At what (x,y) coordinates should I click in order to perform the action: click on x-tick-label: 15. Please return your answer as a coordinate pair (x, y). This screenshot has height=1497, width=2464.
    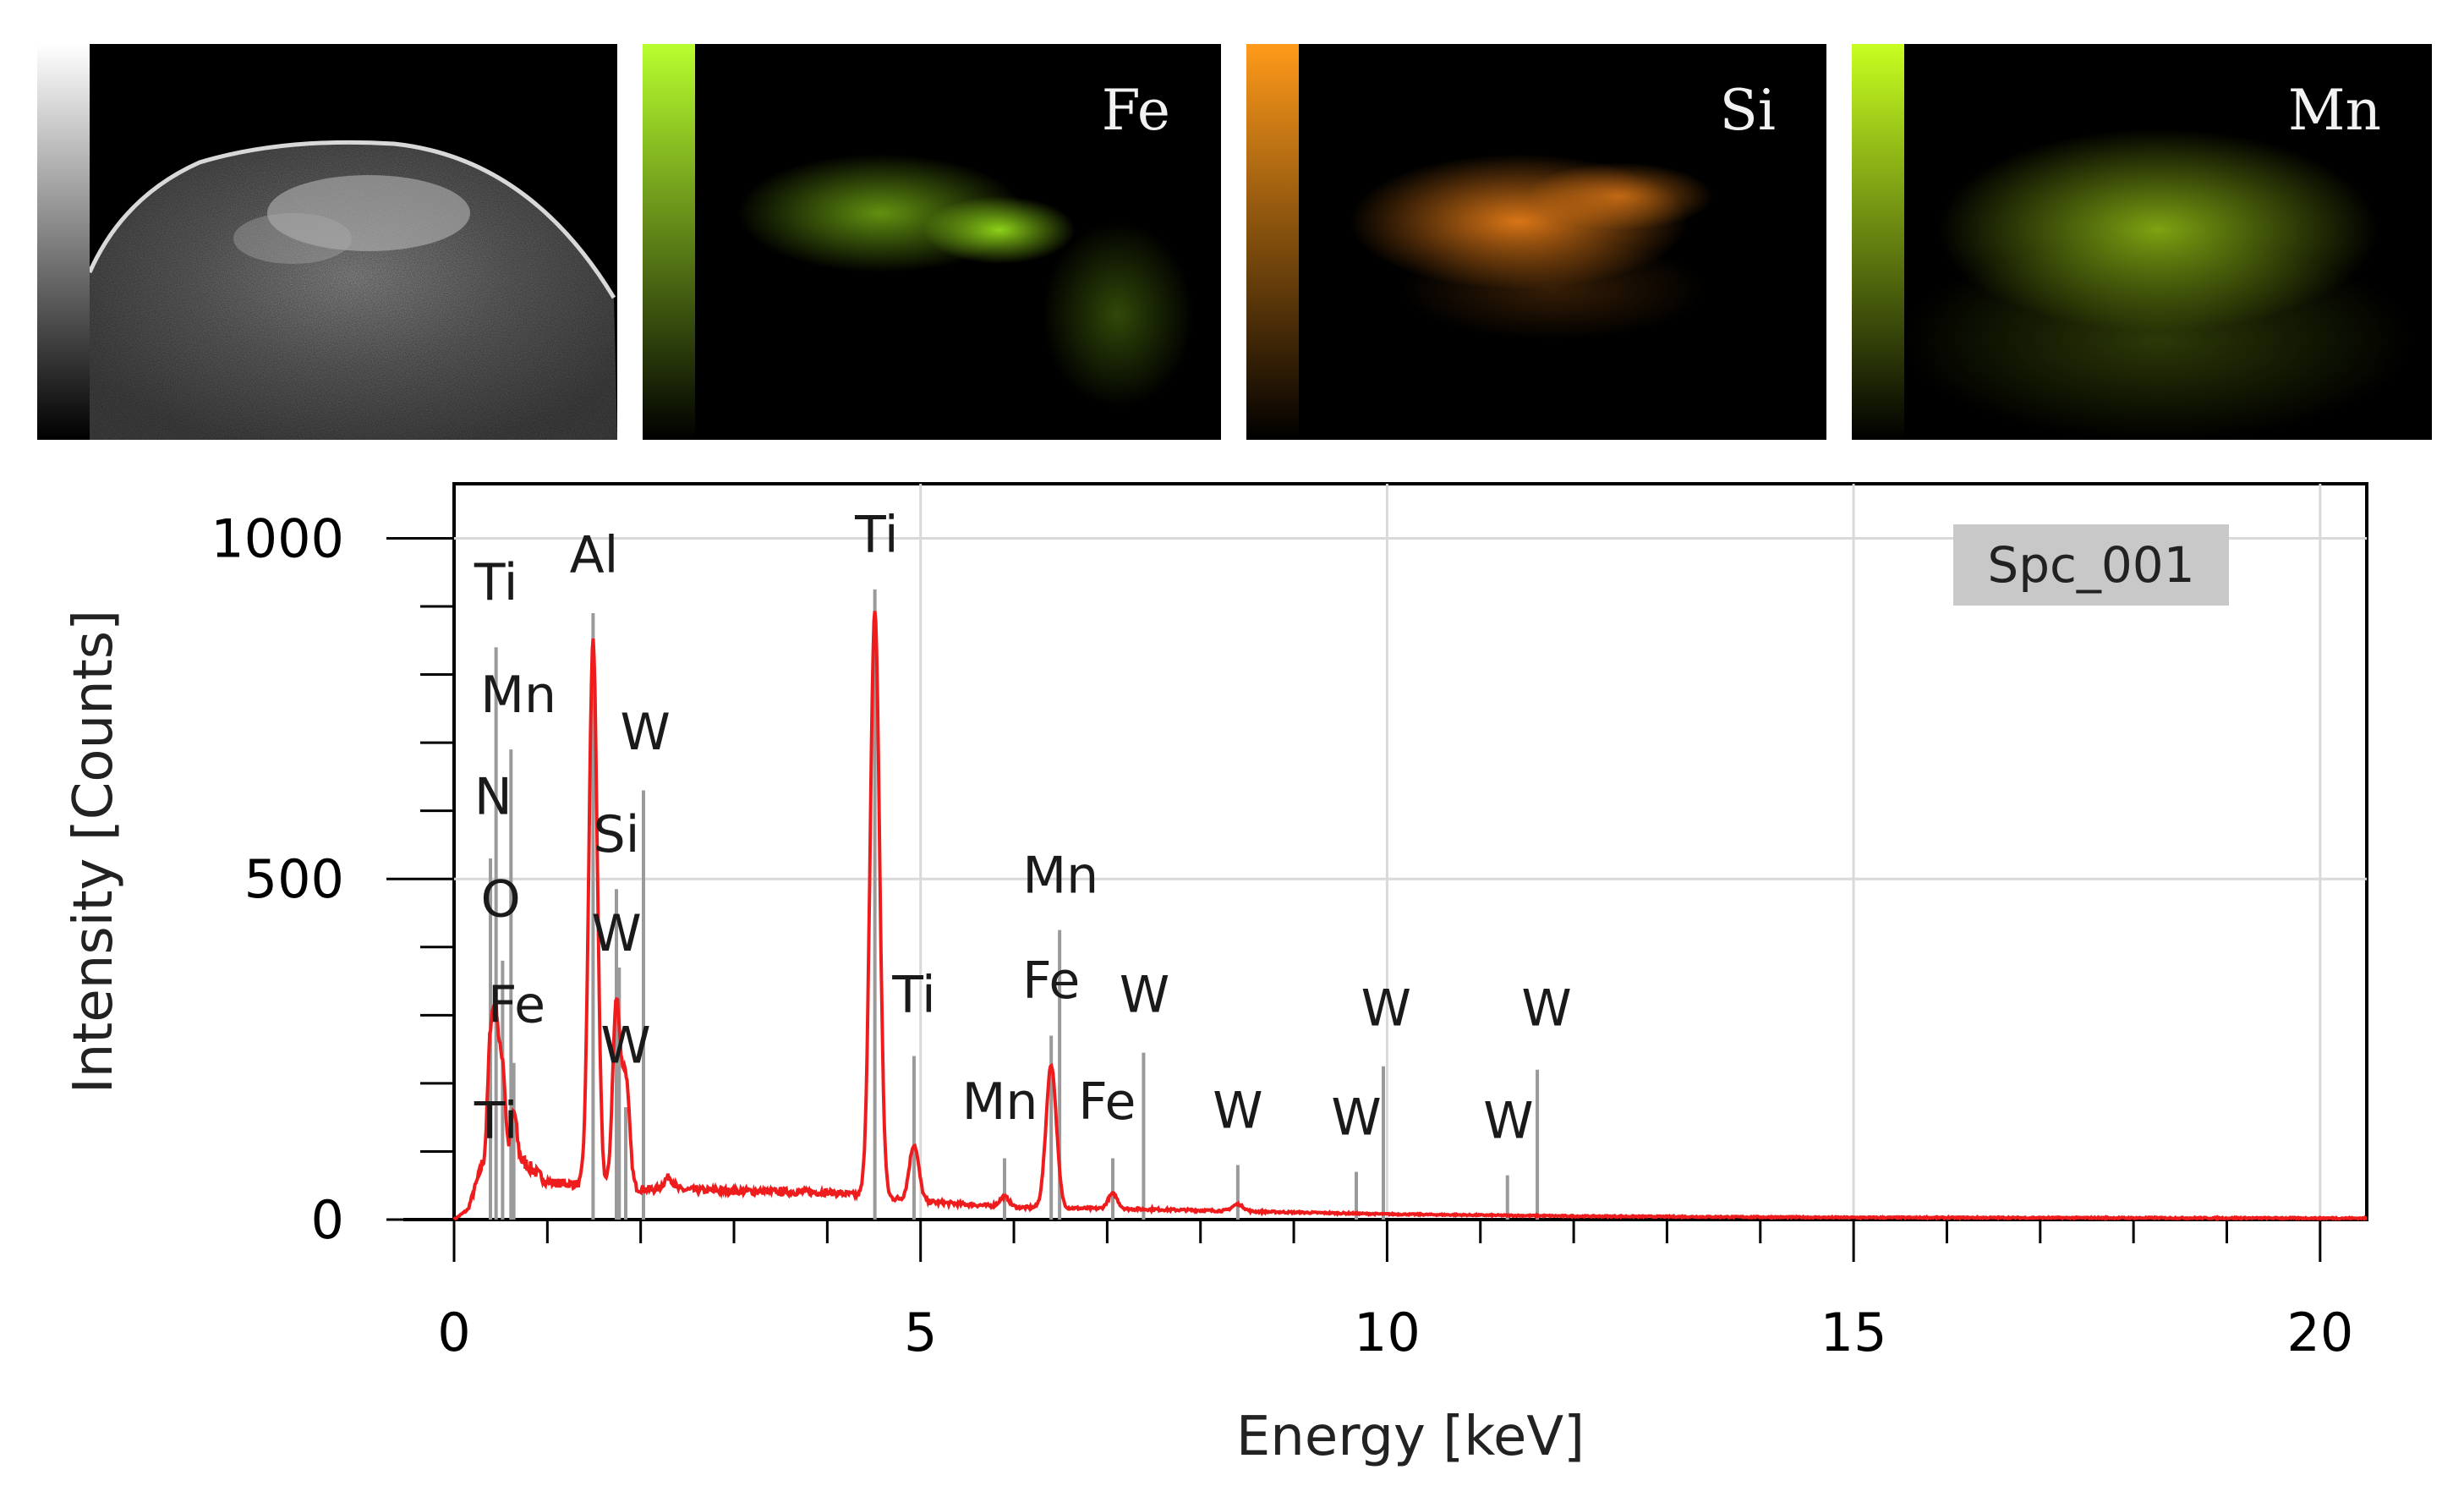
    Looking at the image, I should click on (1854, 1332).